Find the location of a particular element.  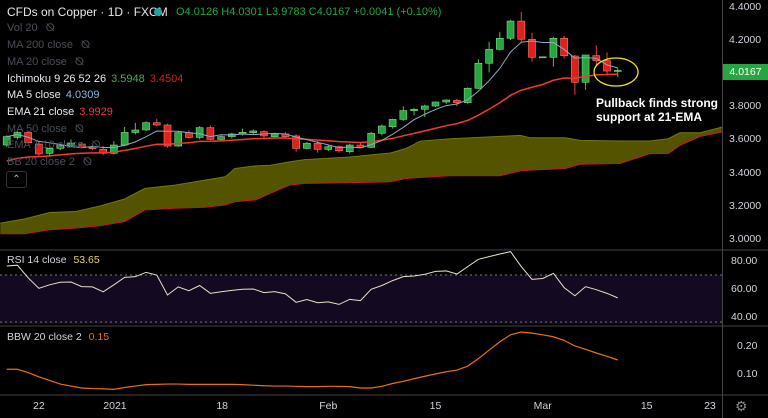

indicator-label: EMA 1 10 close is located at coordinates (45, 145).